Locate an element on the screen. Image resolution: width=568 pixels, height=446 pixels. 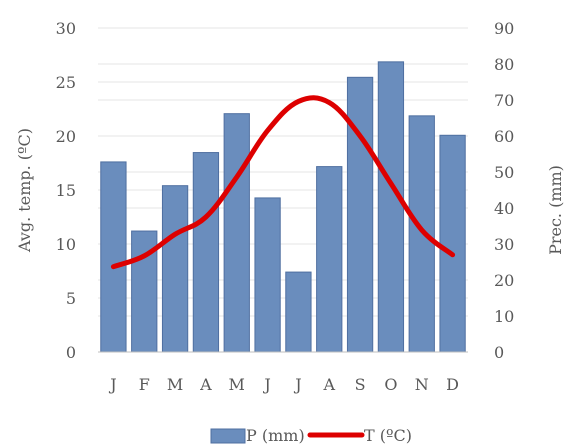
legend-label-temperature: T (ºC) is located at coordinates (388, 435).